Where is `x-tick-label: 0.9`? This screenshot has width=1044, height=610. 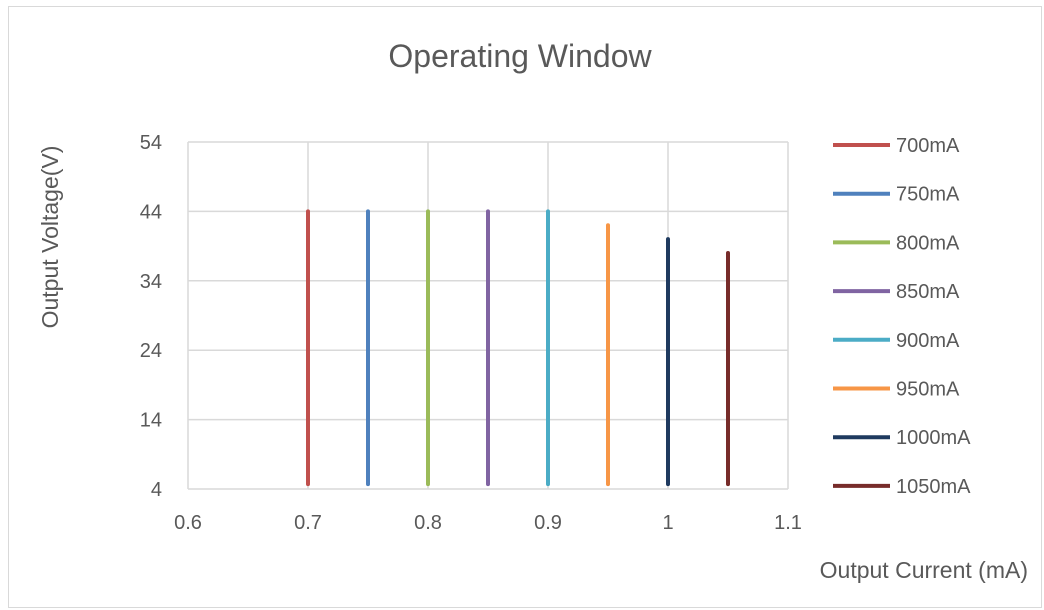 x-tick-label: 0.9 is located at coordinates (548, 523).